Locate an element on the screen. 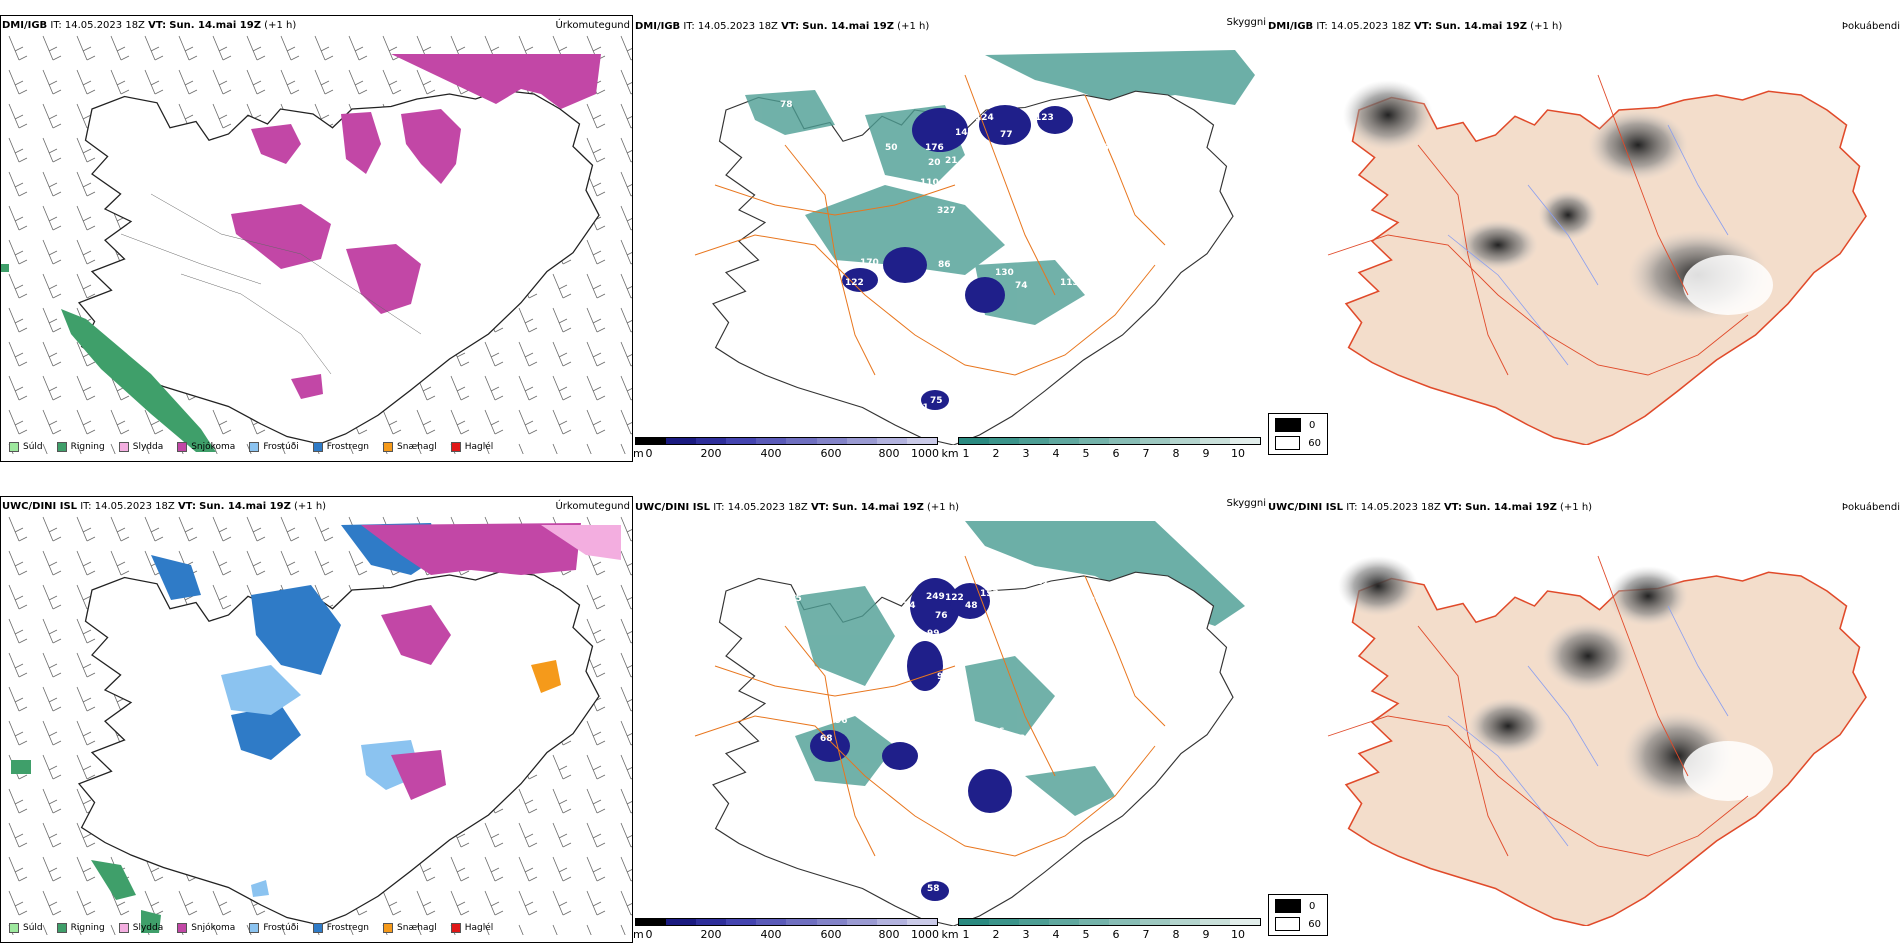 The height and width of the screenshot is (950, 1900). svg-text: 74 is located at coordinates (1021, 286).